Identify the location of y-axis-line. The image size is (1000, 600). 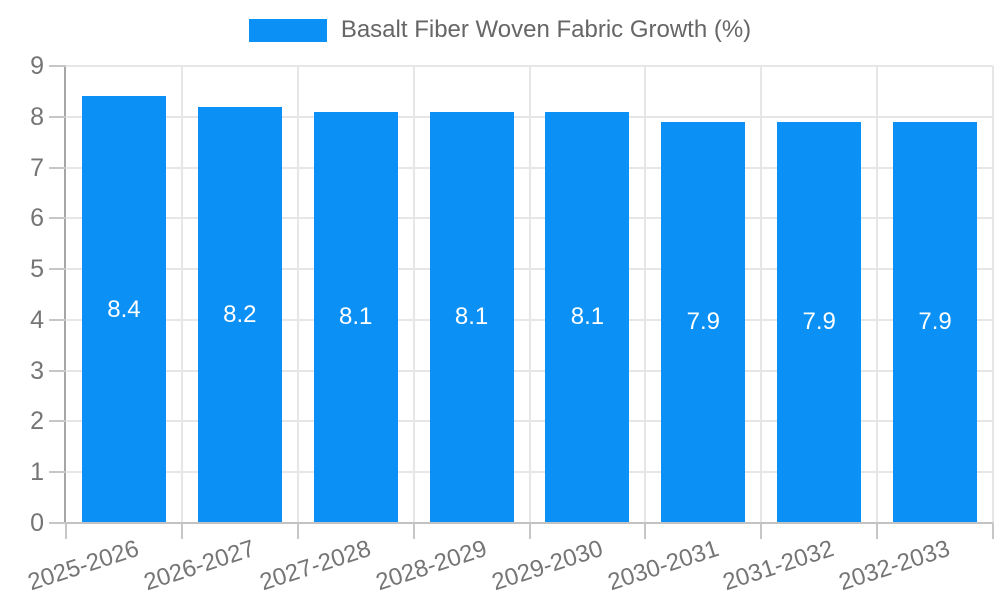
(65, 294).